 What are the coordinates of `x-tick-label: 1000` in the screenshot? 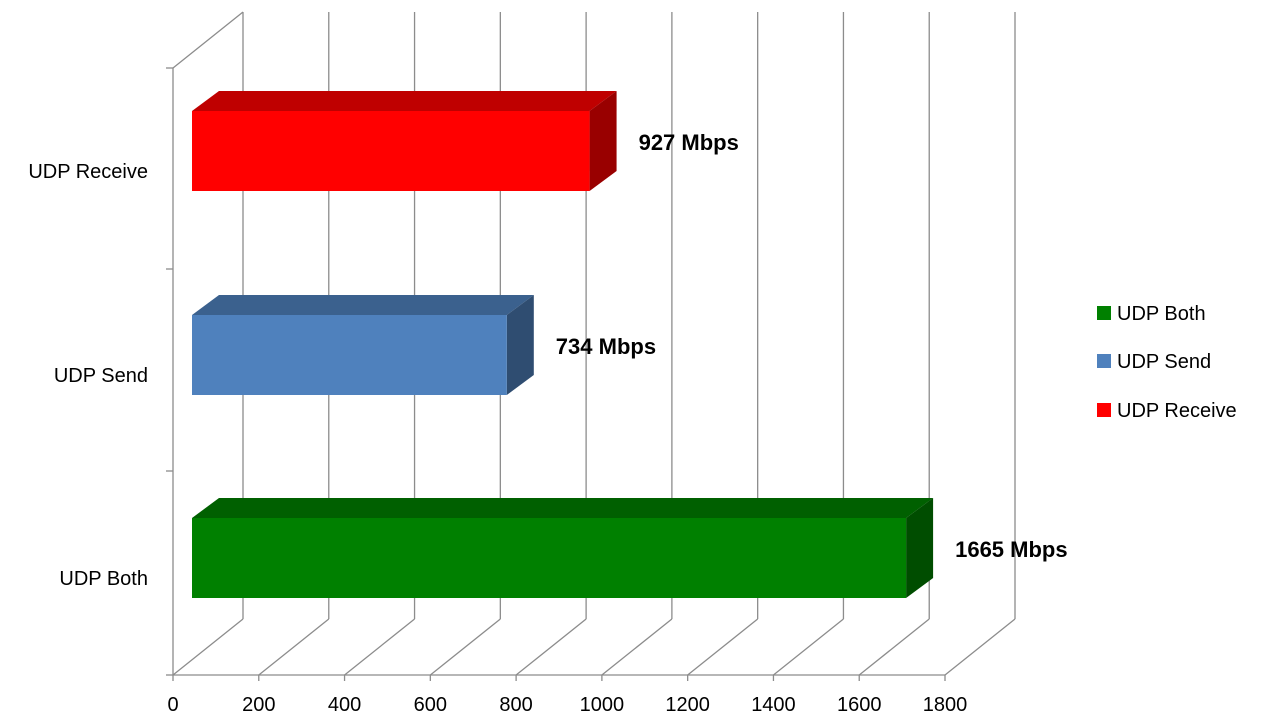 It's located at (602, 705).